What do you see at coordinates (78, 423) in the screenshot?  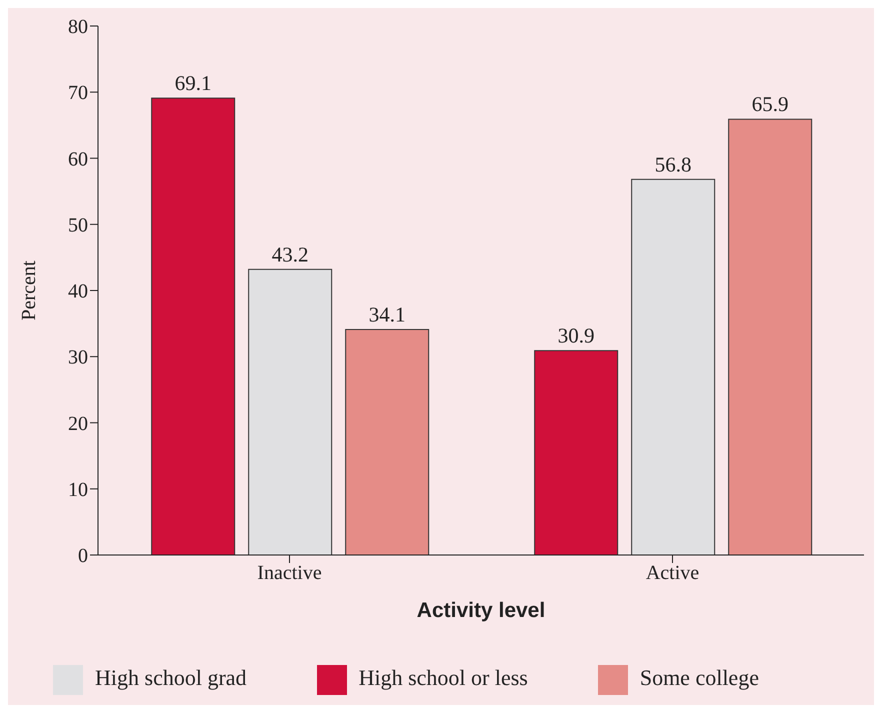 I see `y-tick-label: 20` at bounding box center [78, 423].